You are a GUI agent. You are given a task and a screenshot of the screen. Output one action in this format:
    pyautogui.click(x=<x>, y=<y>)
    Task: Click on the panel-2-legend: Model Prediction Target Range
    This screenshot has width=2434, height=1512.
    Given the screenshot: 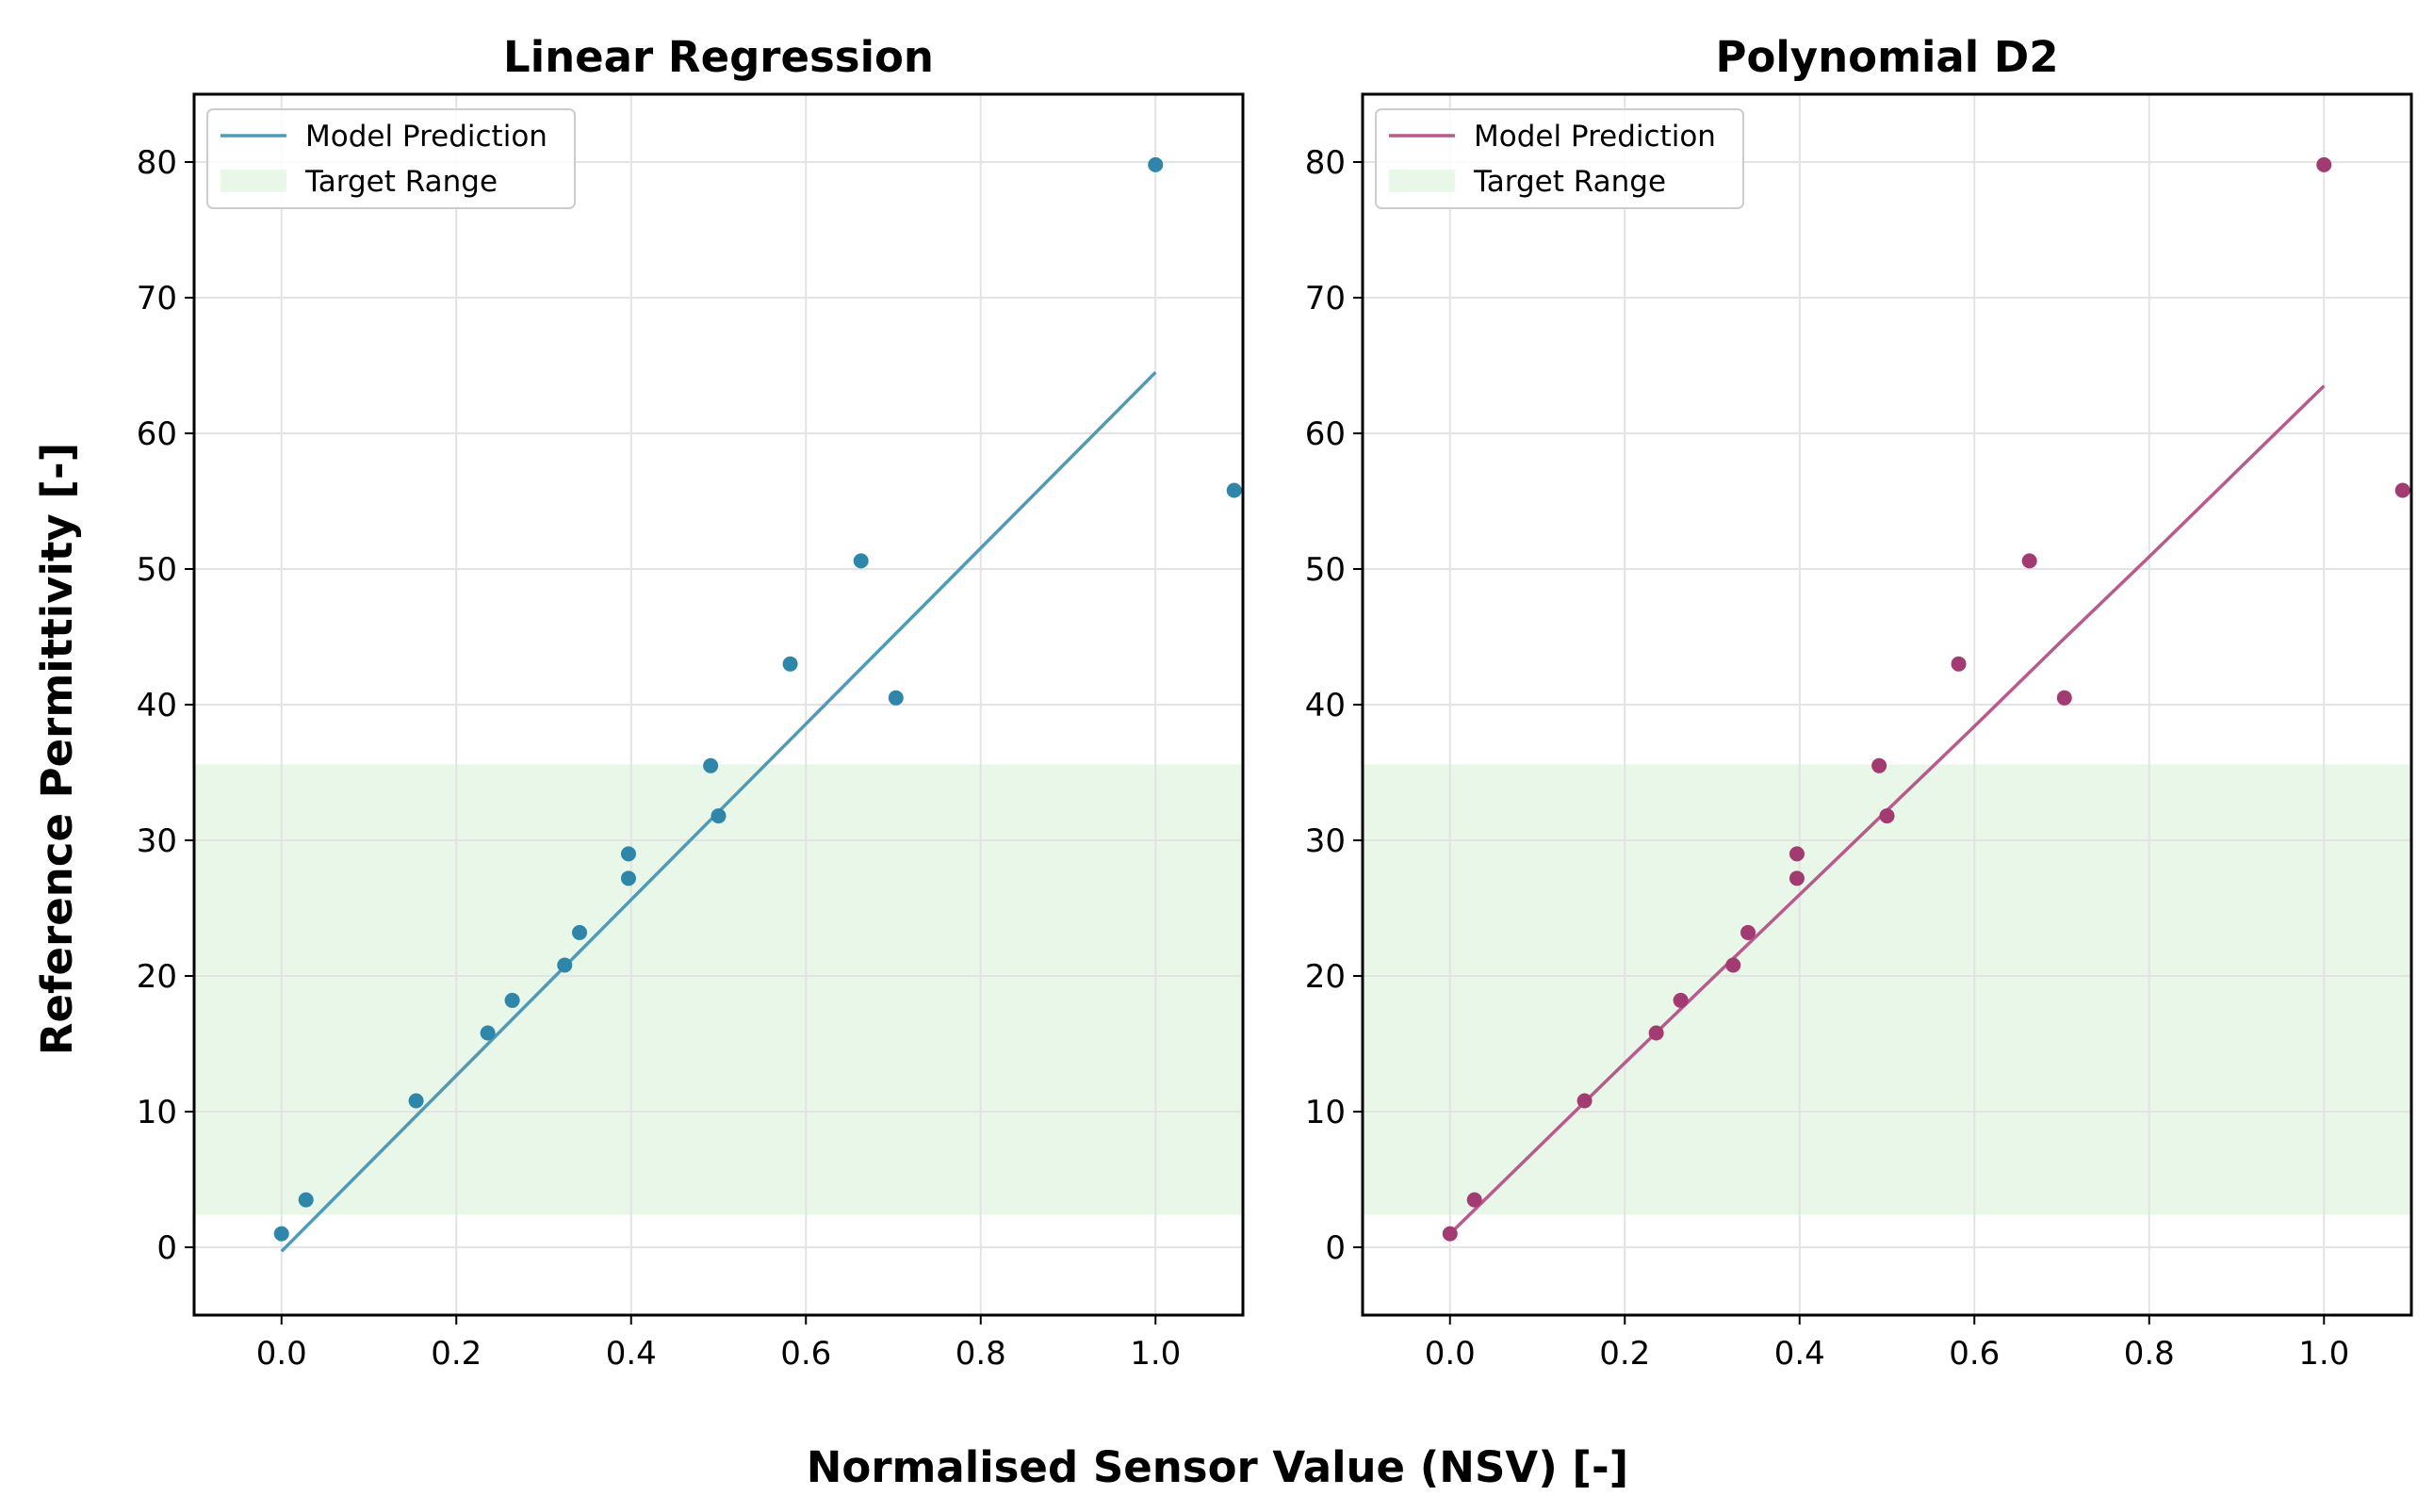 What is the action you would take?
    pyautogui.click(x=1559, y=158)
    